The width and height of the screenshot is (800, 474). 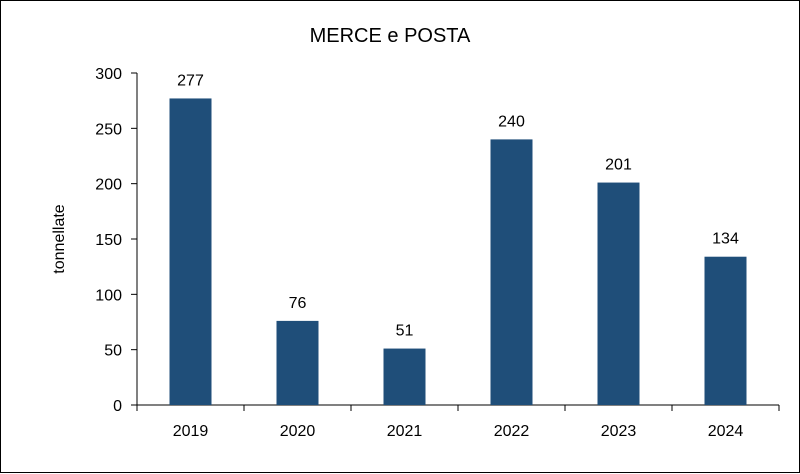 I want to click on y-tick-label: 0, so click(x=117, y=406).